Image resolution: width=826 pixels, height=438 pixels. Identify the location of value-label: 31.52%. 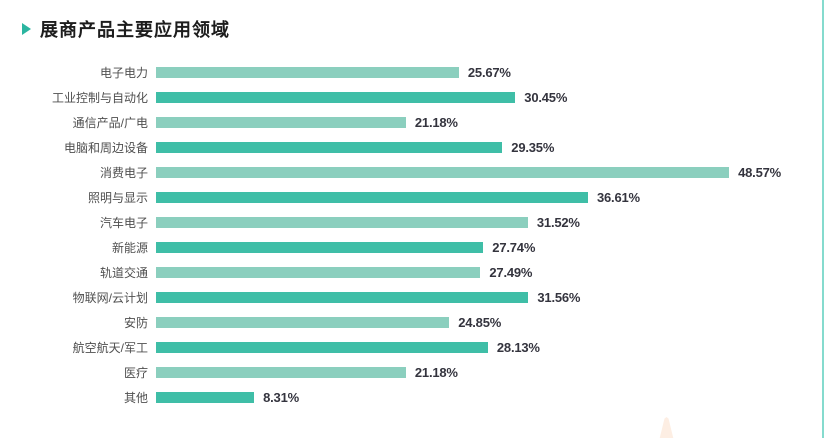
(558, 222).